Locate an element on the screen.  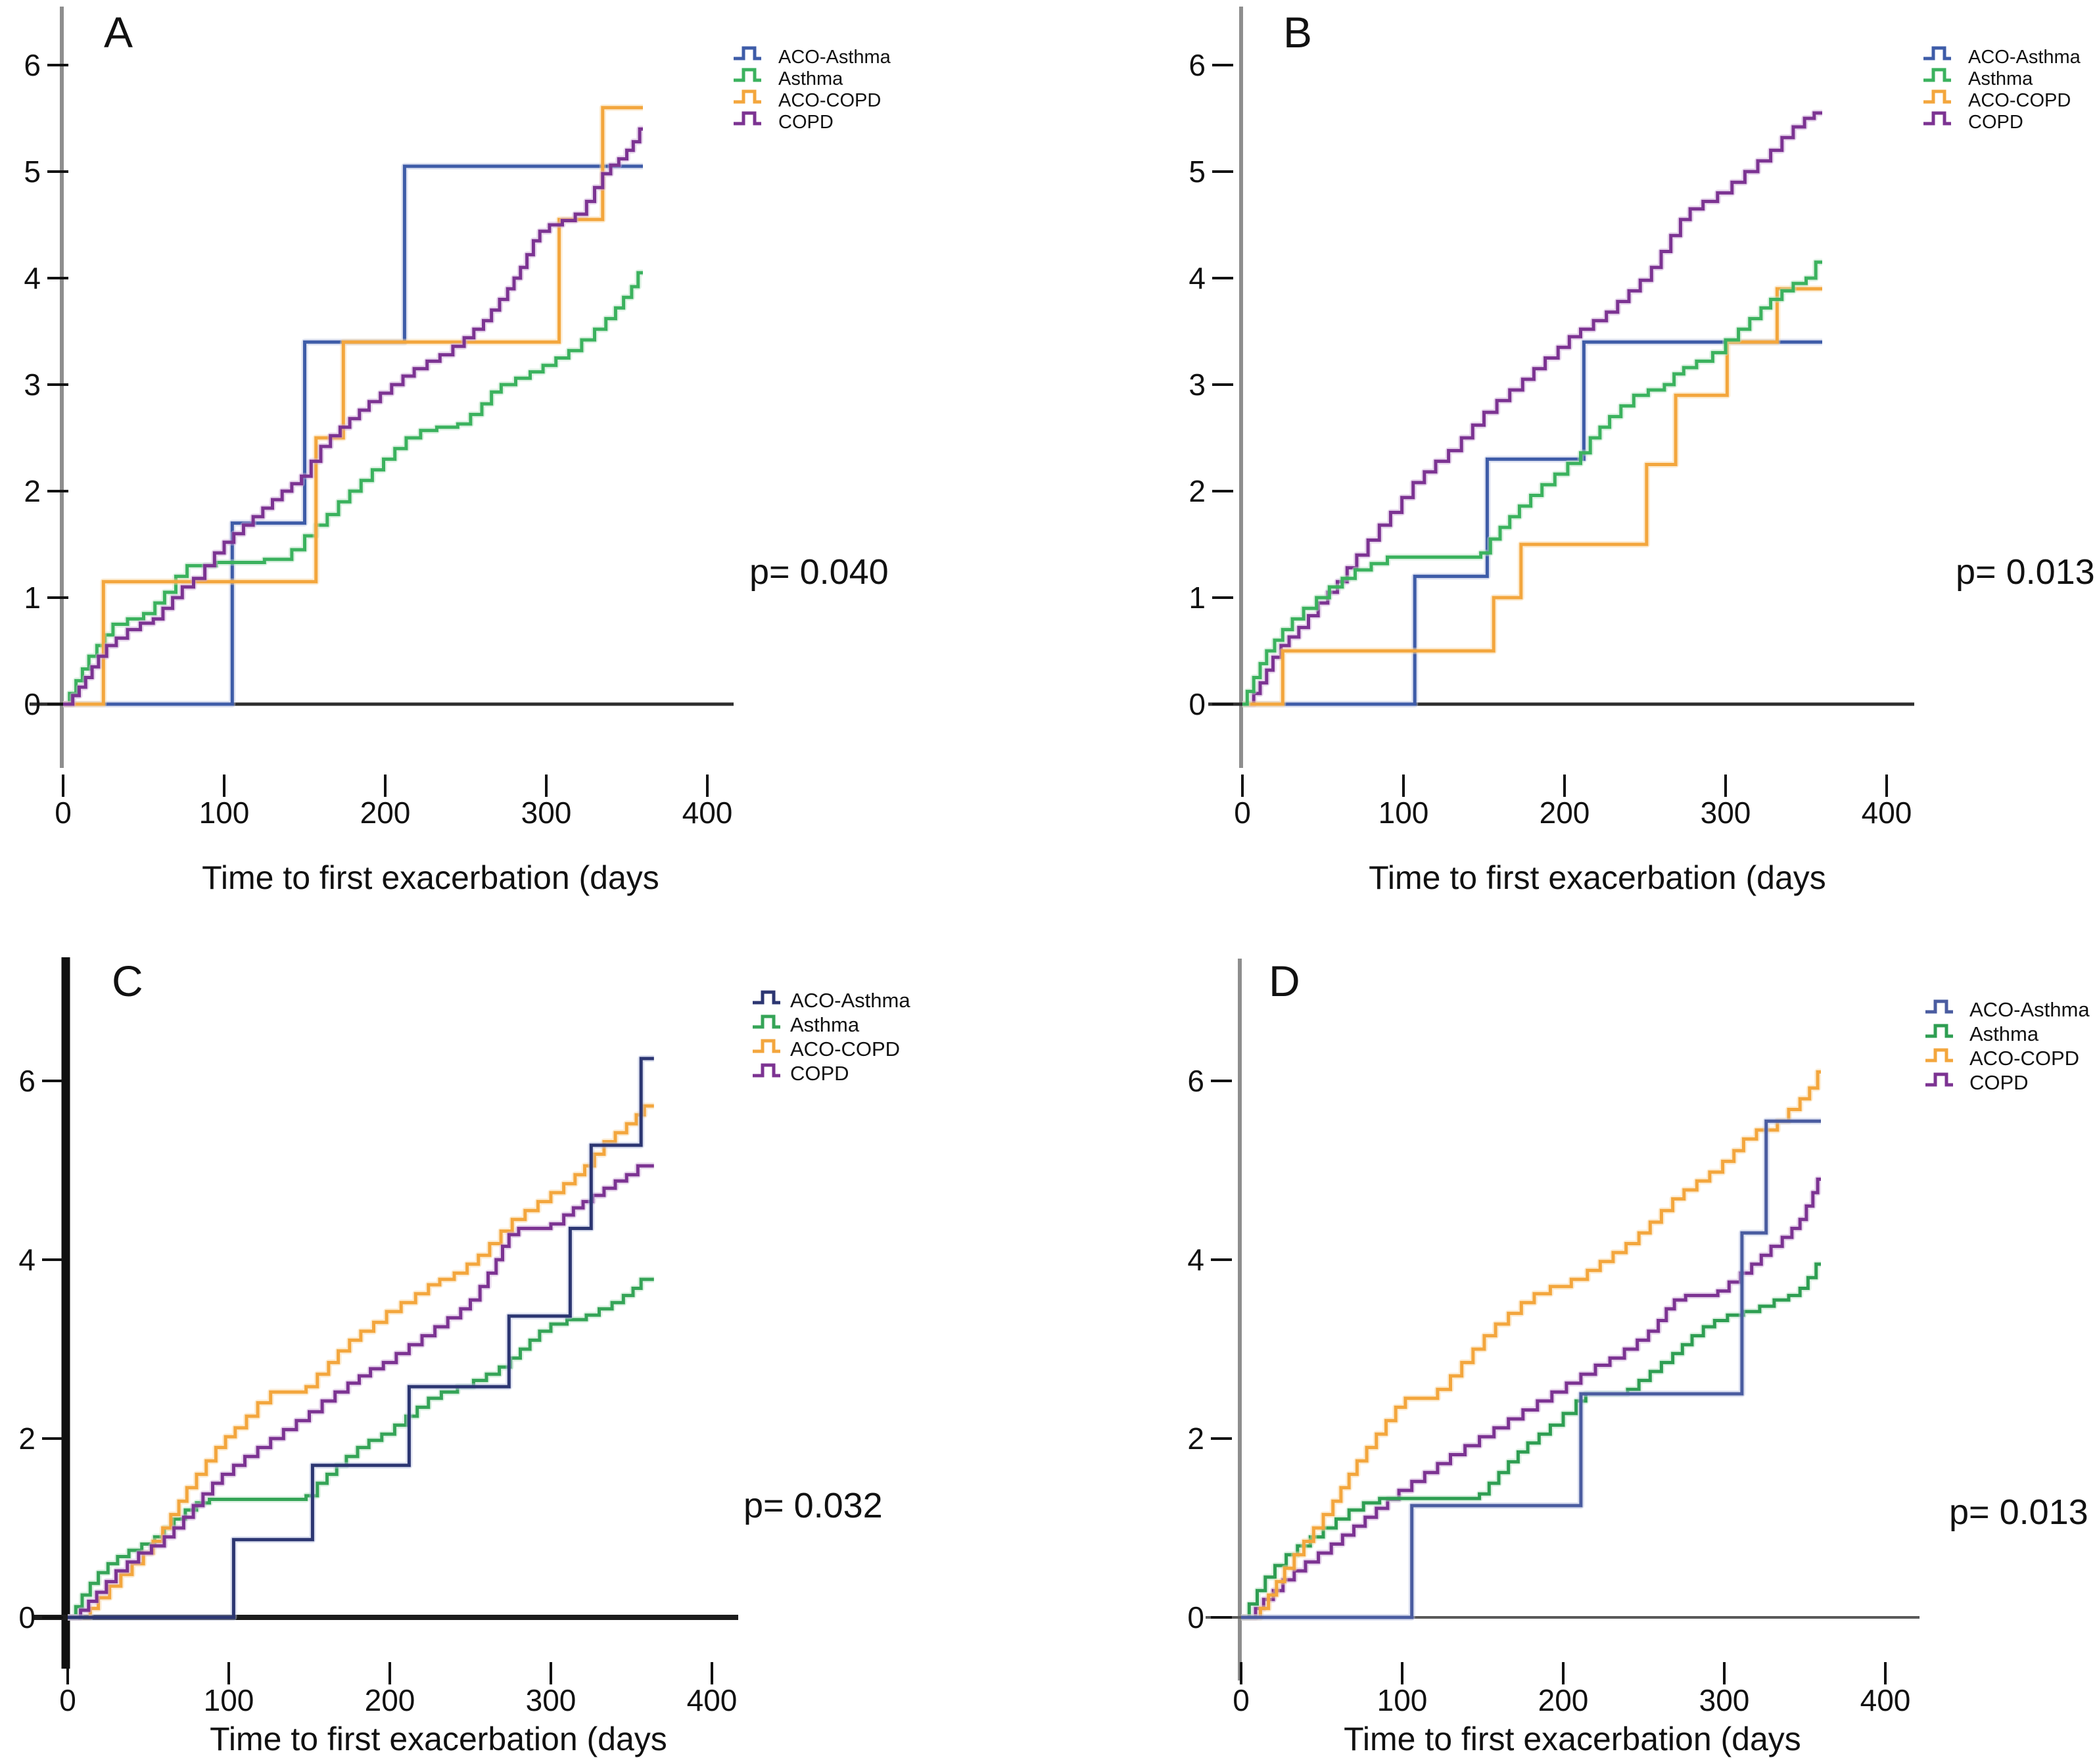
x-tick-label-B-0: 0 is located at coordinates (1242, 813).